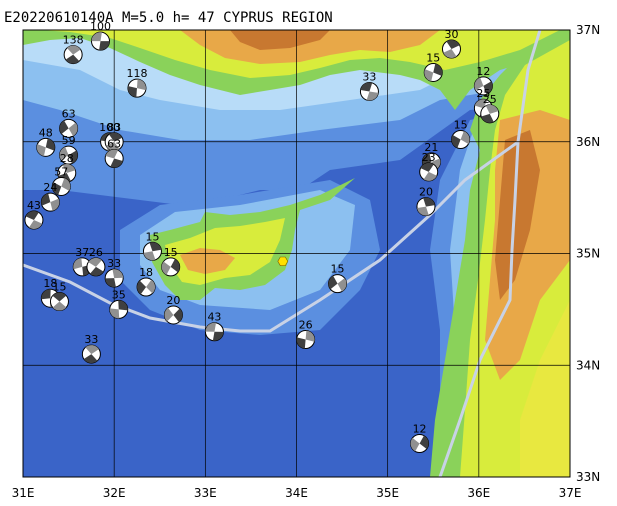  What do you see at coordinates (283, 261) in the screenshot?
I see `epicenter-marker` at bounding box center [283, 261].